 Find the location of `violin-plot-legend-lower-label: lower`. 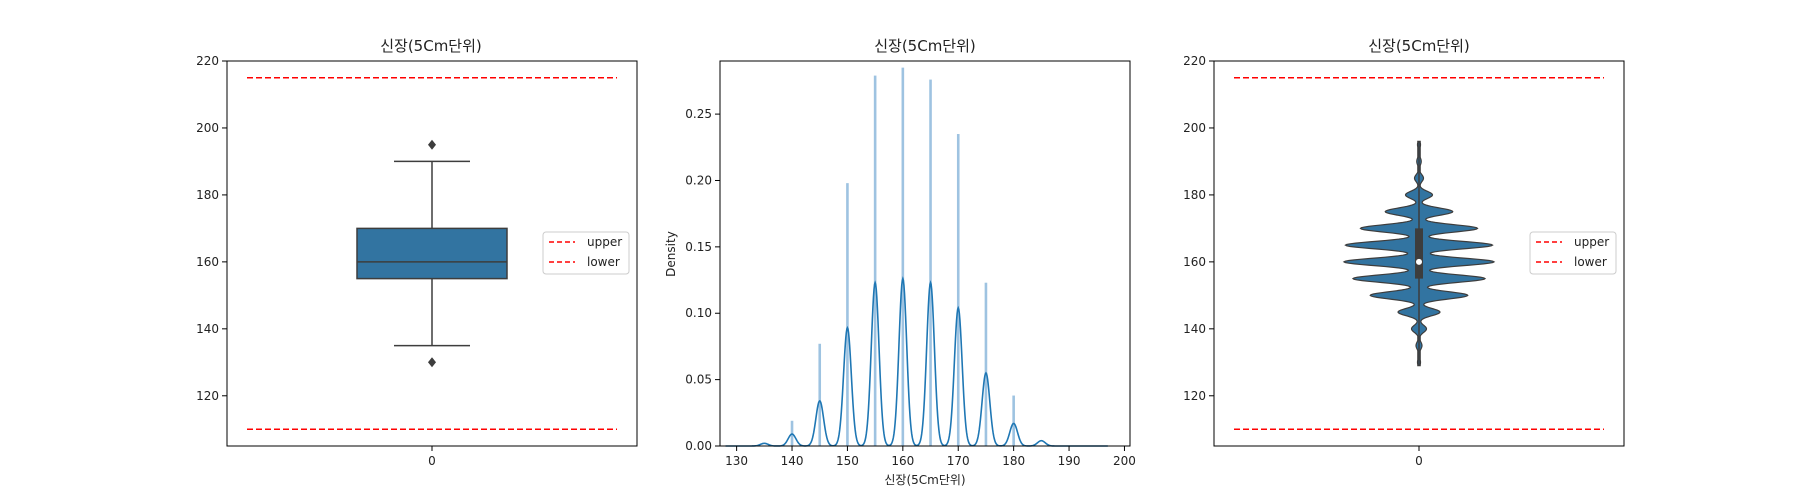

violin-plot-legend-lower-label: lower is located at coordinates (1590, 262).